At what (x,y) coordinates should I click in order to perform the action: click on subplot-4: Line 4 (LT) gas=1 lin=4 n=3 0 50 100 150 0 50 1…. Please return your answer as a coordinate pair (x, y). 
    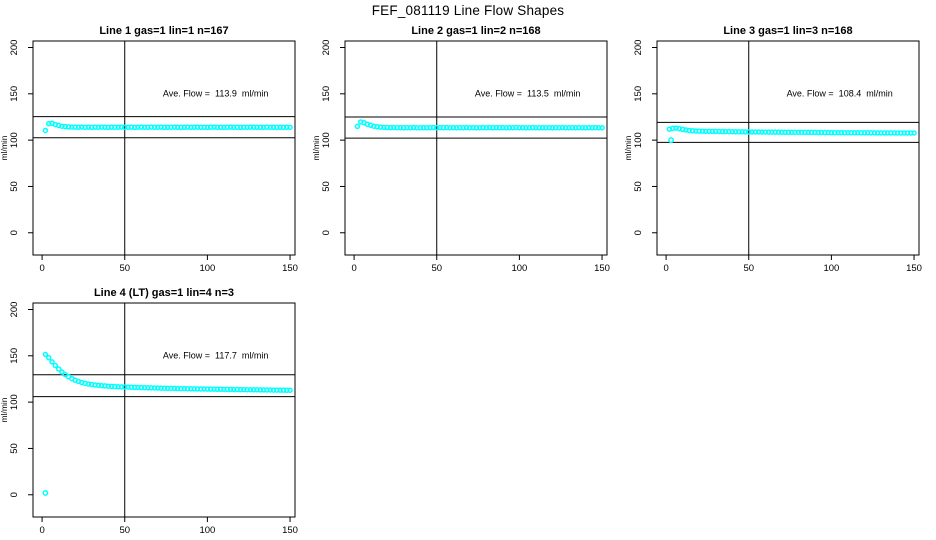
    Looking at the image, I should click on (149, 411).